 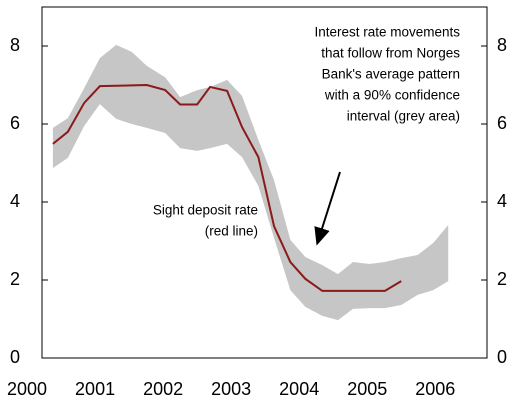 I want to click on y-tick-label: 8, so click(x=15, y=45).